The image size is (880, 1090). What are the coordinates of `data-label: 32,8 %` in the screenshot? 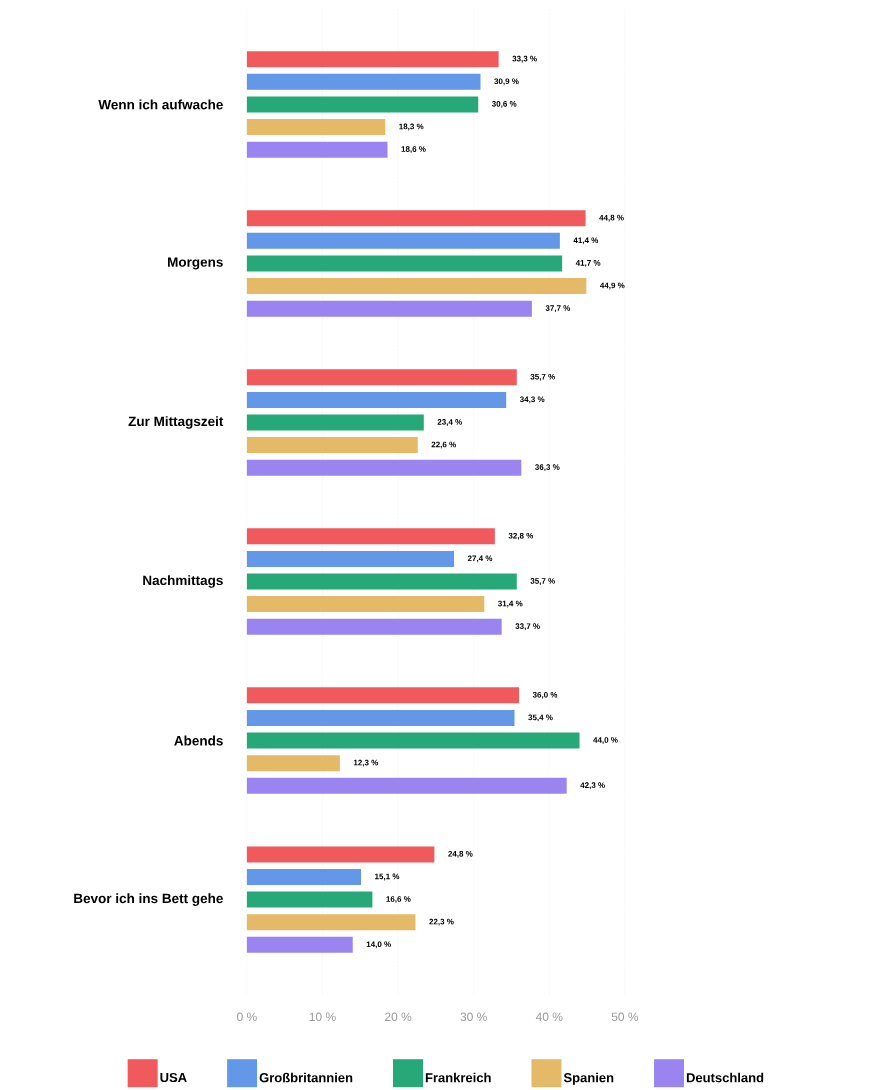 It's located at (521, 536).